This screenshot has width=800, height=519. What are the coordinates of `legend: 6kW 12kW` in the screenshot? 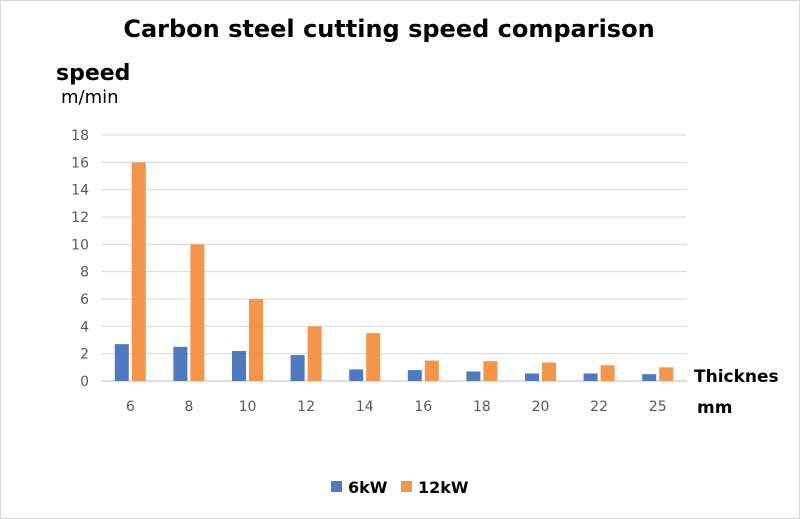 It's located at (400, 487).